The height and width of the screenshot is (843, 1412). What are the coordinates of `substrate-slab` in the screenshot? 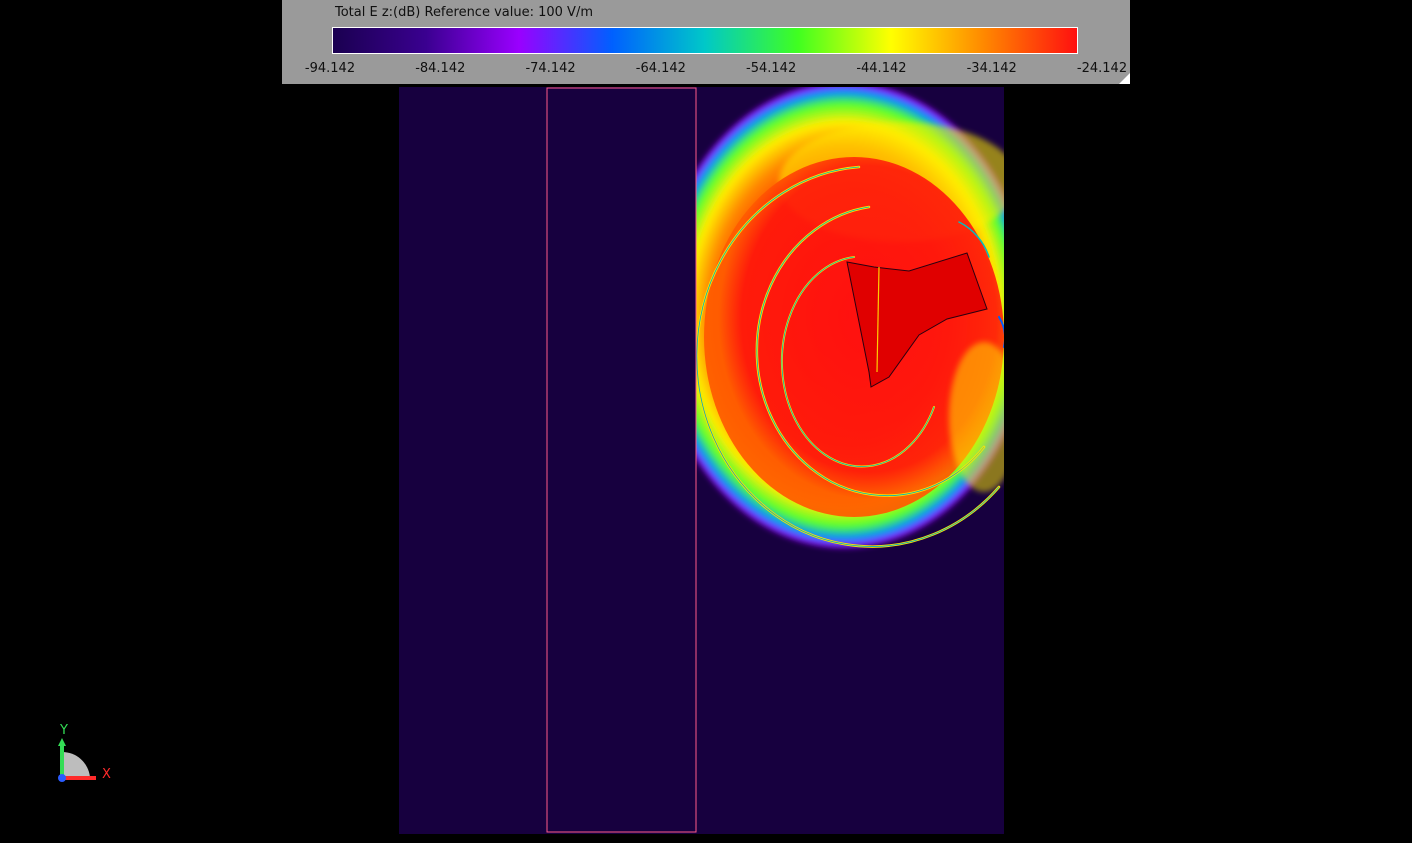 It's located at (621, 460).